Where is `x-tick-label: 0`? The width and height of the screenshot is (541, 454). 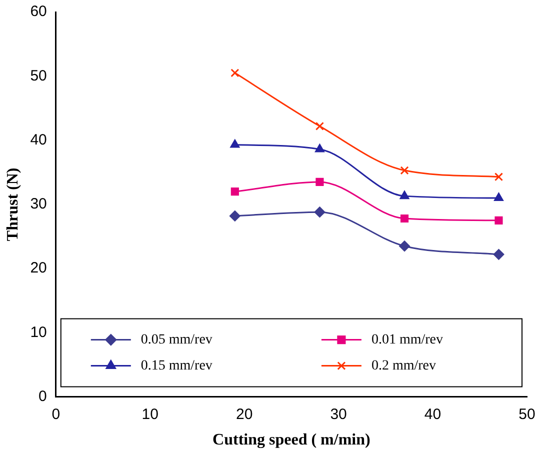 x-tick-label: 0 is located at coordinates (56, 414).